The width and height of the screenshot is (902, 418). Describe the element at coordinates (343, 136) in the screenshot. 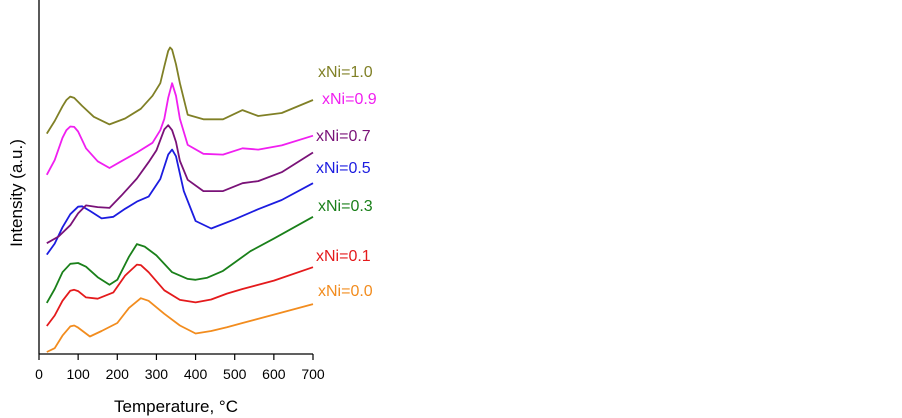

I see `series-label: xNi=0.7` at that location.